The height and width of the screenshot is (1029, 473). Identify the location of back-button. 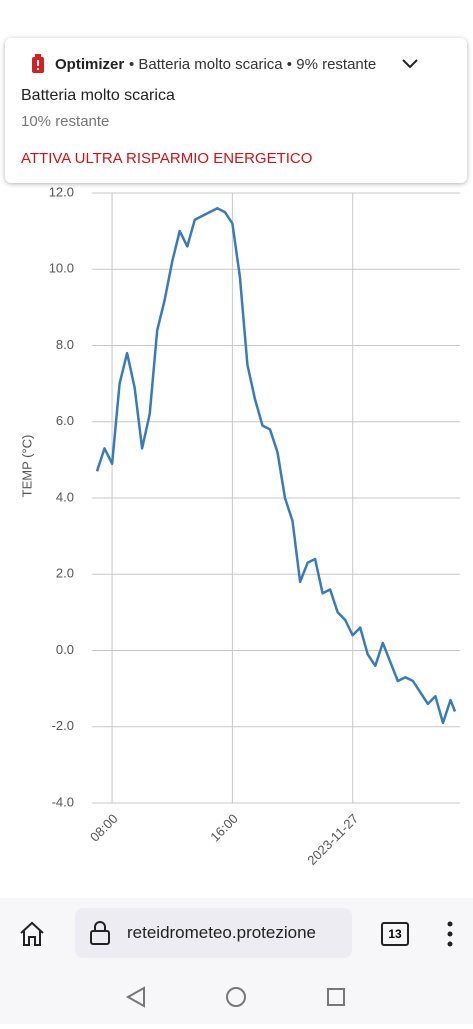
(135, 997).